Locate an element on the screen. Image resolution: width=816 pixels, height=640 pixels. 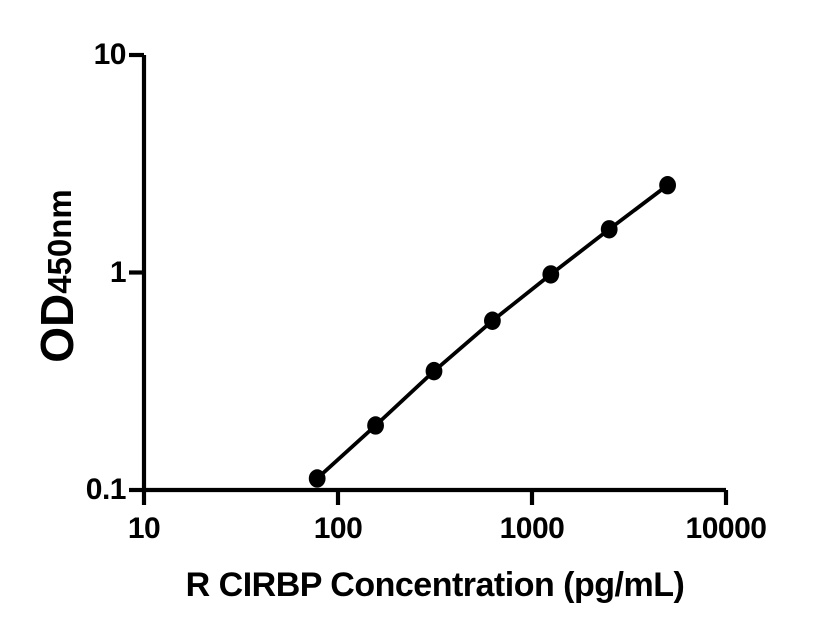
x-tick-label-10000: 10000 is located at coordinates (726, 528).